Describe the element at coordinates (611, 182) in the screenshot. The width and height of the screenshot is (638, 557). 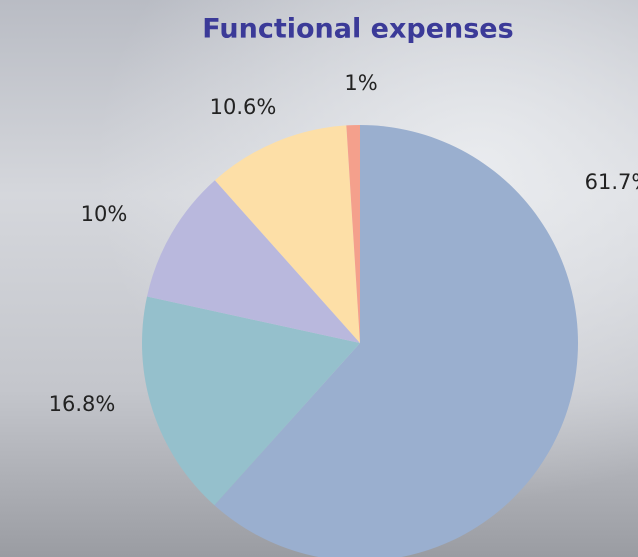
I see `data-label: 61.7%` at that location.